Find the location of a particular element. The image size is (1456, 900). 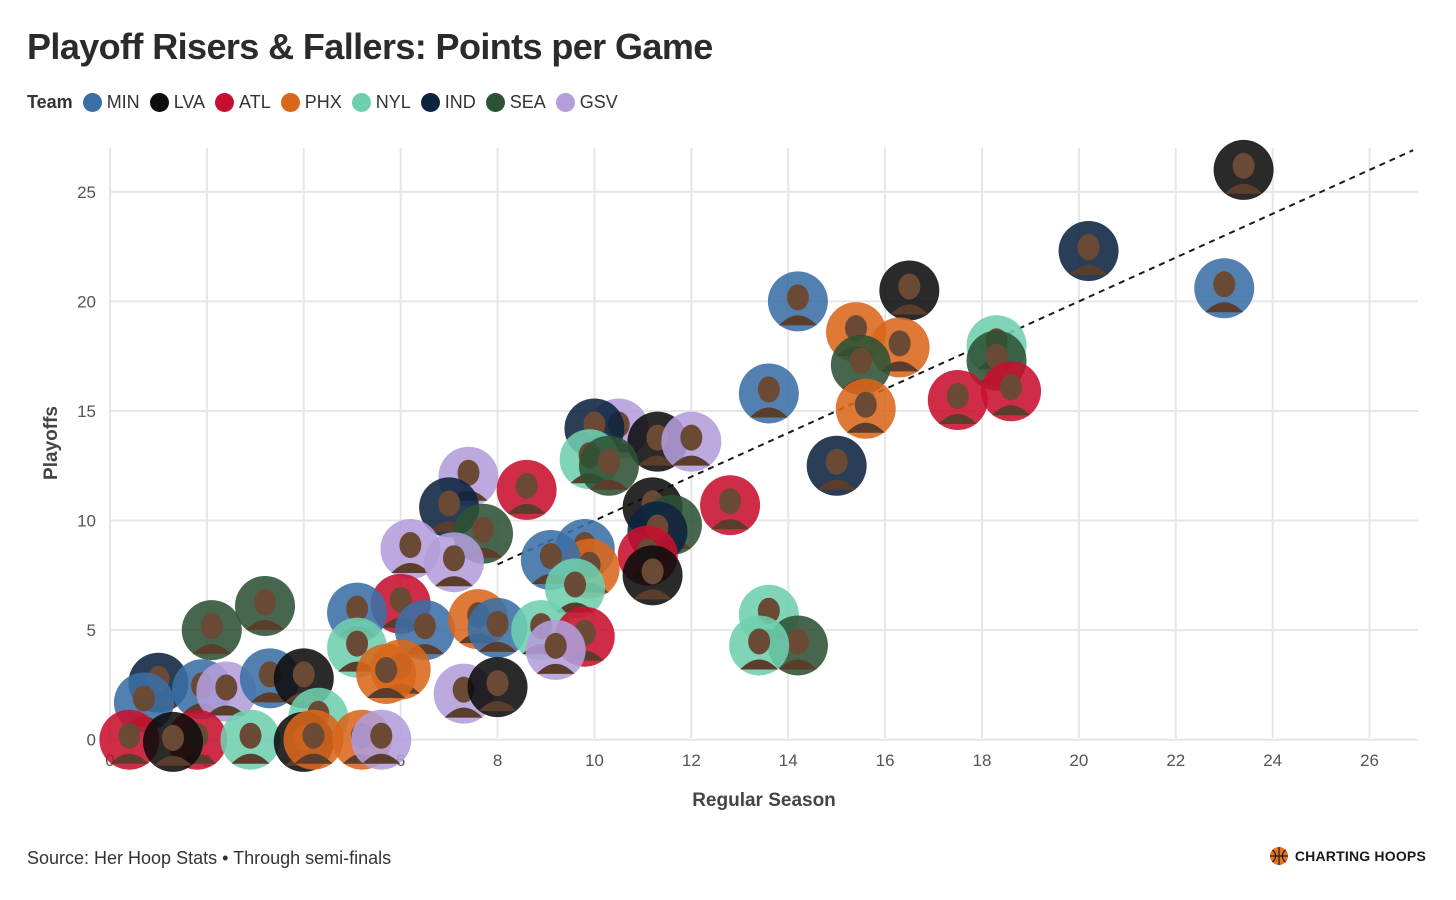

x-tick-label: 18 is located at coordinates (982, 760).